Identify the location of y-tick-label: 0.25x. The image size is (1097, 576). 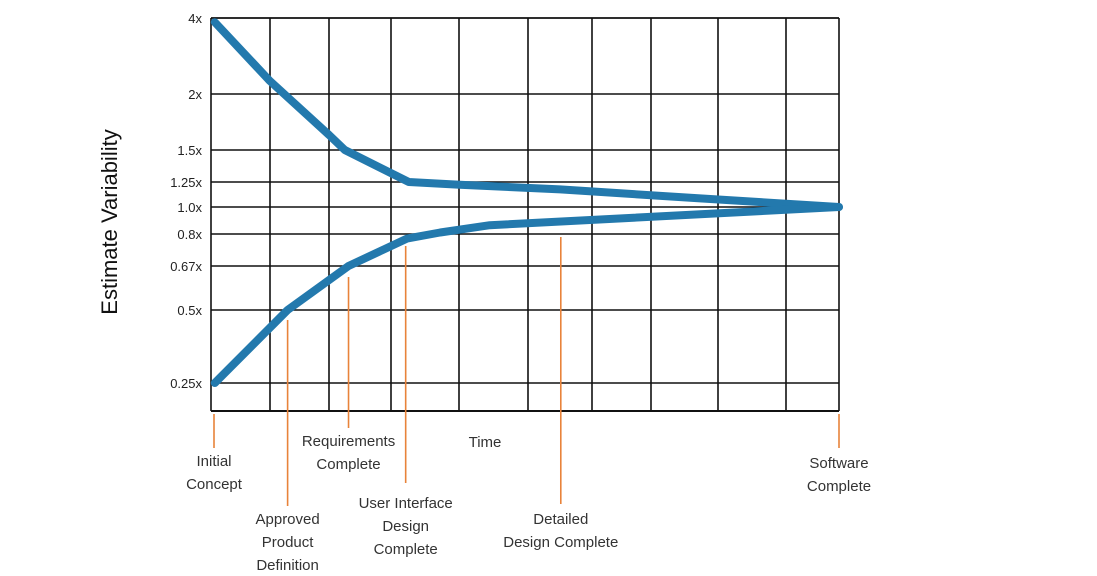
(186, 383).